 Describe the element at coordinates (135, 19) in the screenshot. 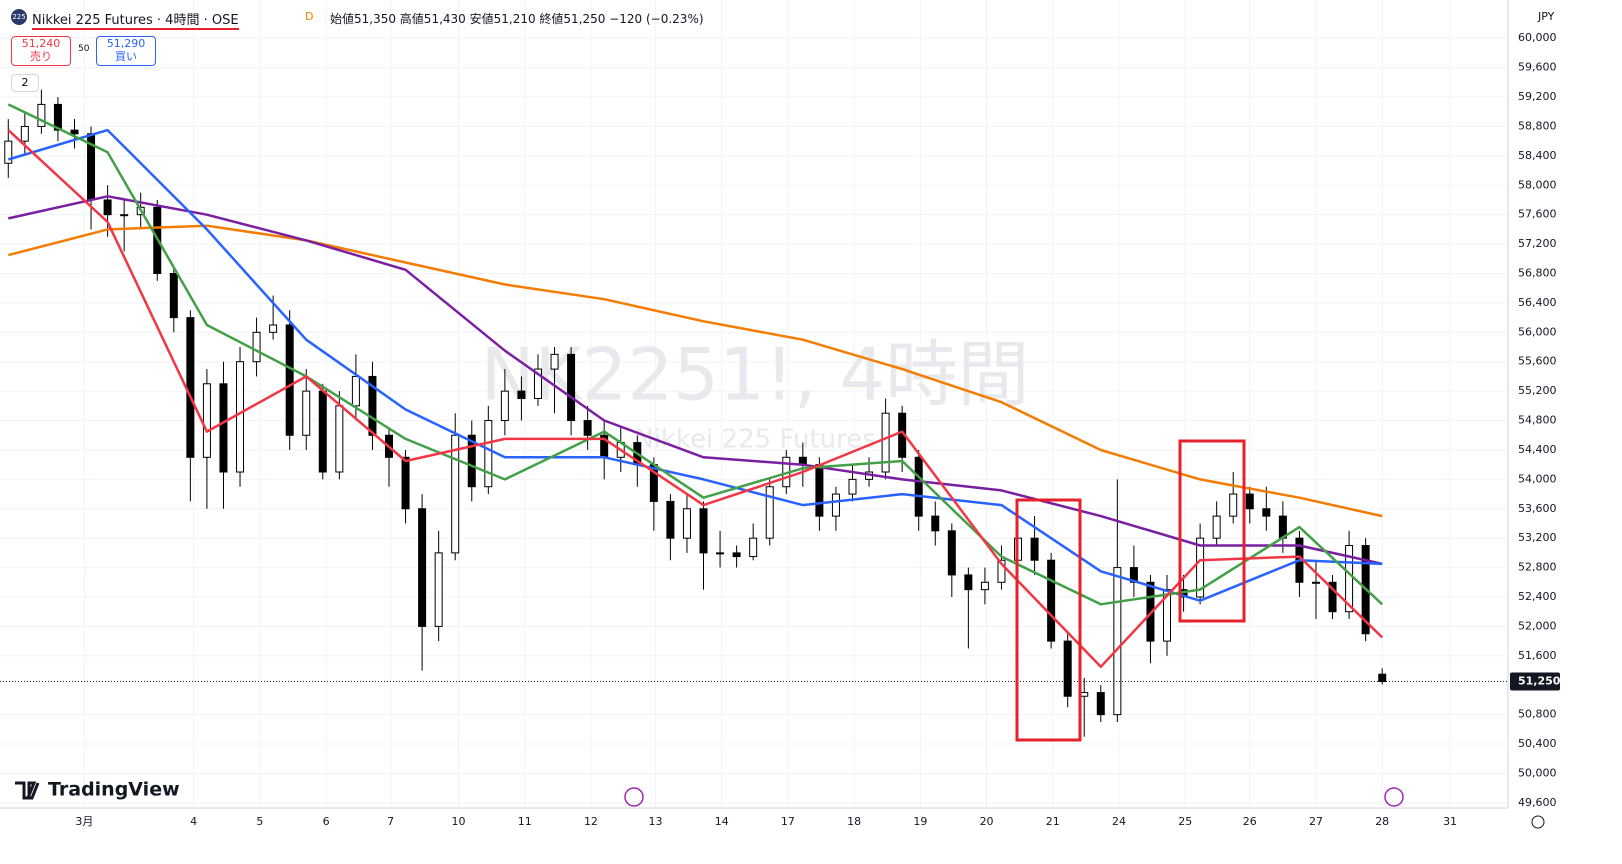

I see `symbol: Nikkei 225 Futures · 4時間 · OSE` at that location.